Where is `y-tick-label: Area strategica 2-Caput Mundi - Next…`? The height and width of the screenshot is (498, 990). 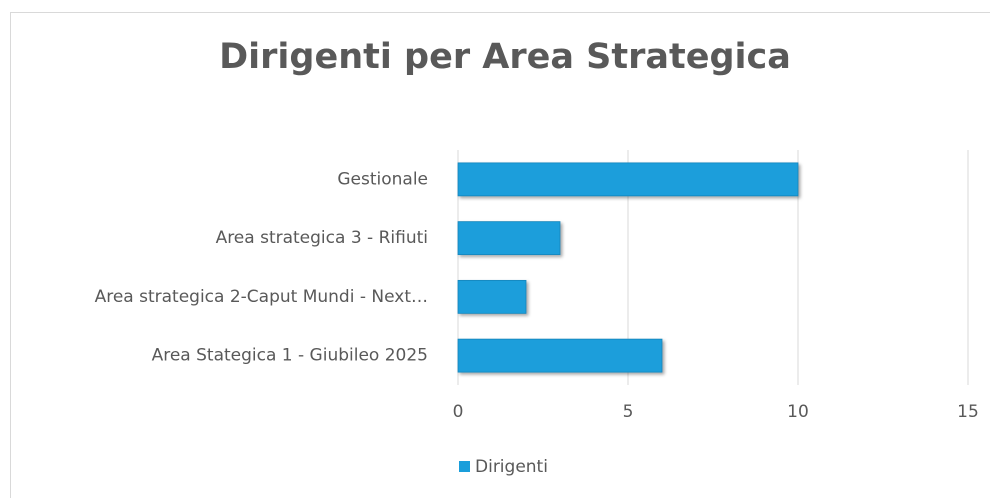
y-tick-label: Area strategica 2-Caput Mundi - Next… is located at coordinates (261, 297).